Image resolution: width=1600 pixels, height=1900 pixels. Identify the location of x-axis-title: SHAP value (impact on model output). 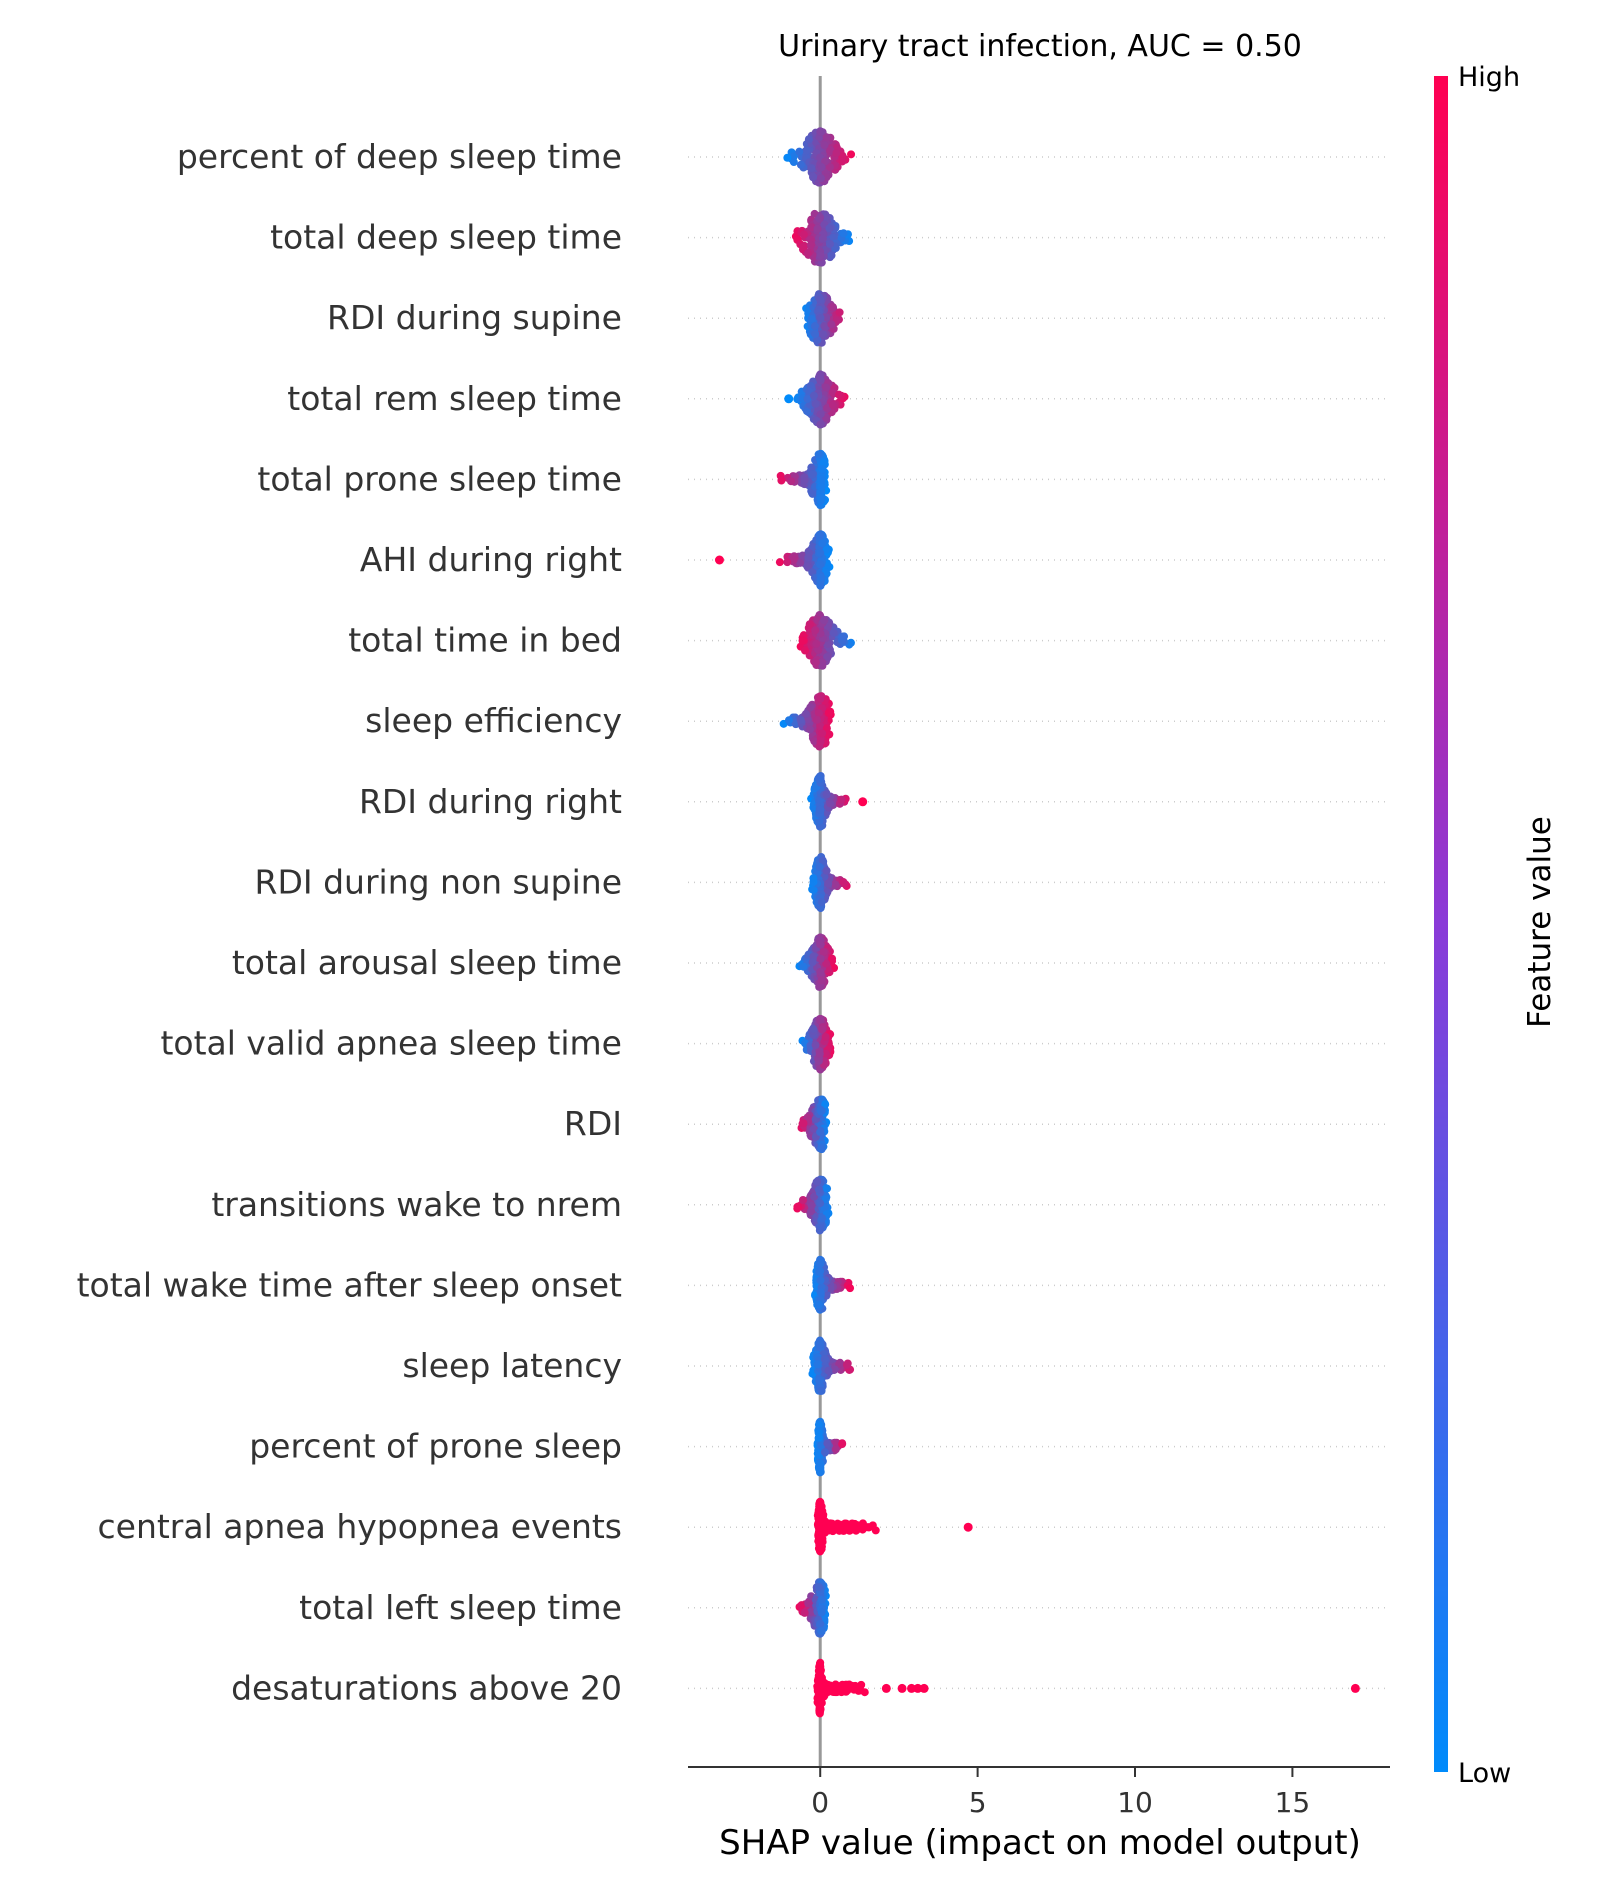
(1040, 1843).